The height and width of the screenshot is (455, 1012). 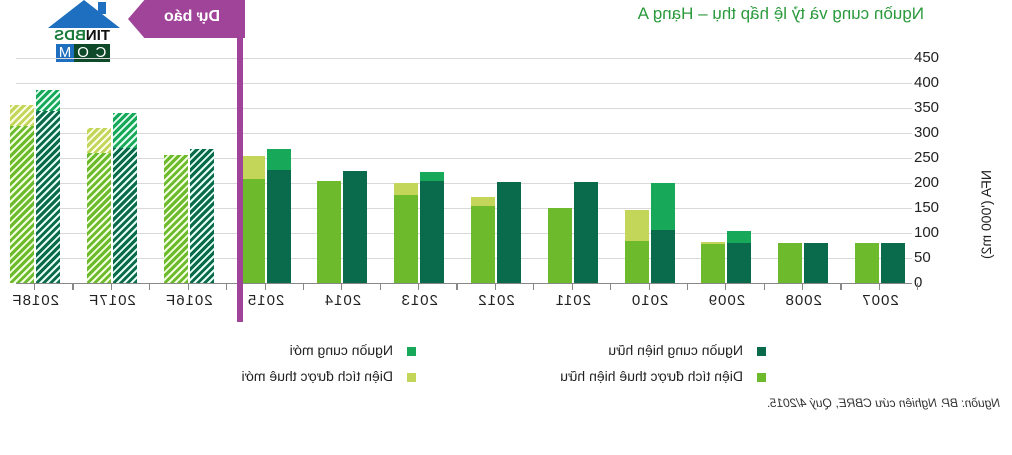 What do you see at coordinates (922, 257) in the screenshot?
I see `y-tick-label: 50` at bounding box center [922, 257].